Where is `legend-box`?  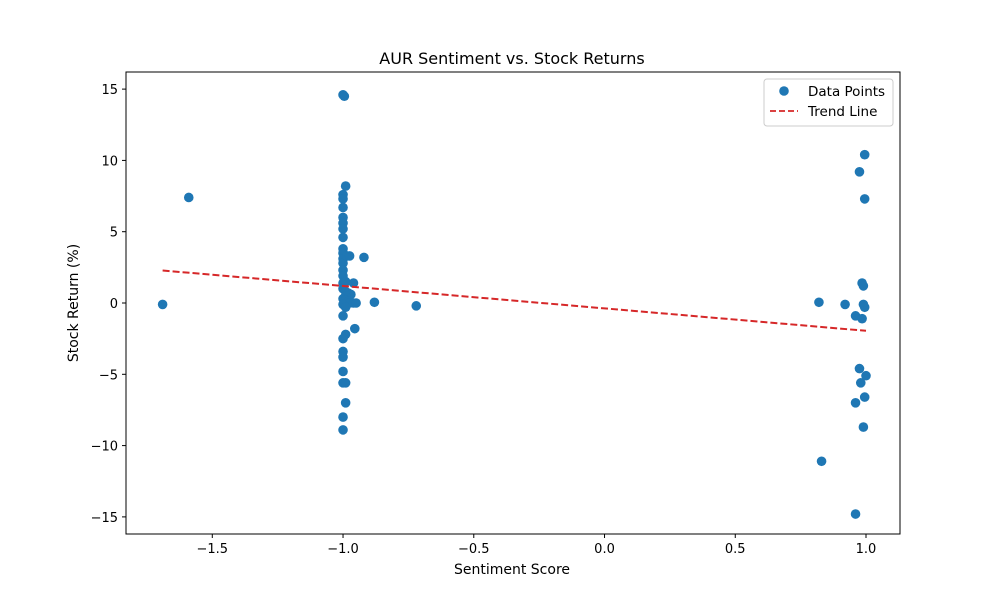 legend-box is located at coordinates (828, 102).